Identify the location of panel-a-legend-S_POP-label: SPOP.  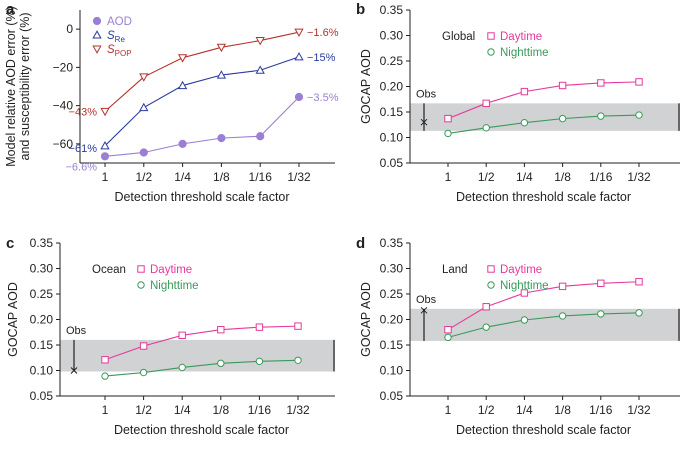
(119, 51).